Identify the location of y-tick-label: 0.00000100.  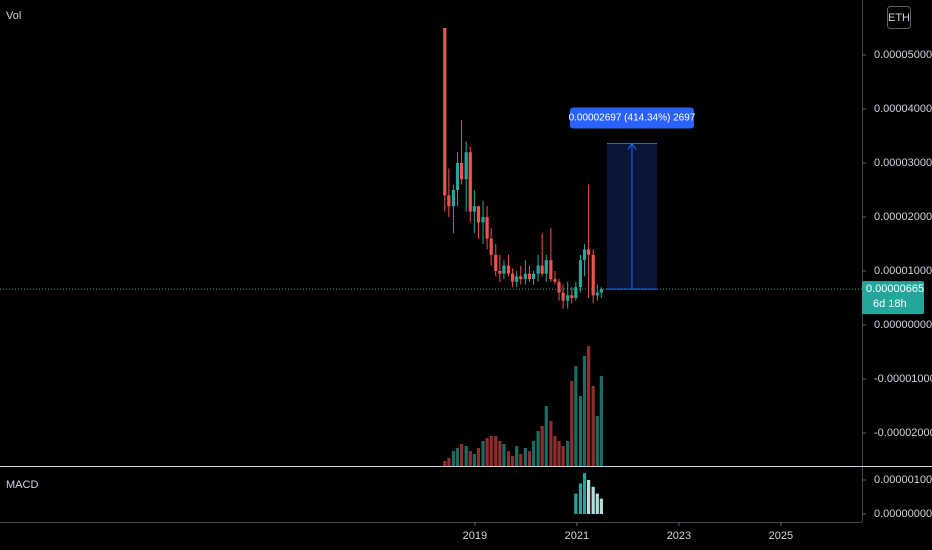
(903, 480).